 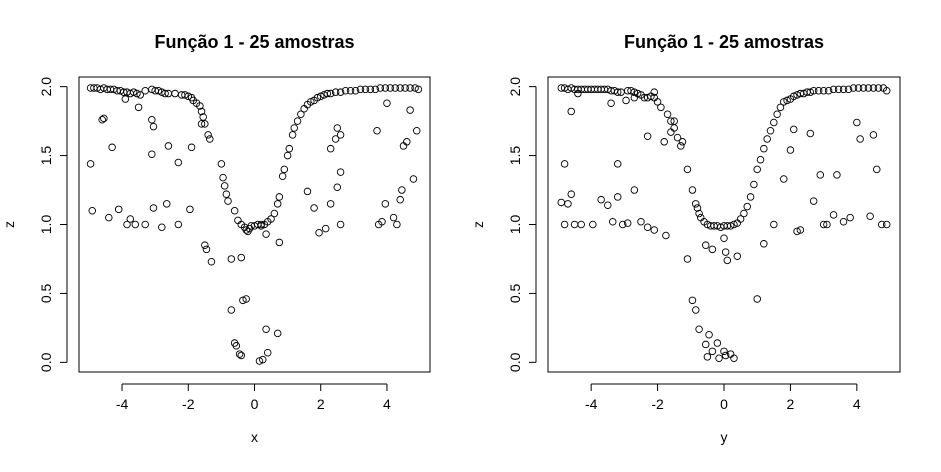 I want to click on y-axis-label: z, so click(x=9, y=224).